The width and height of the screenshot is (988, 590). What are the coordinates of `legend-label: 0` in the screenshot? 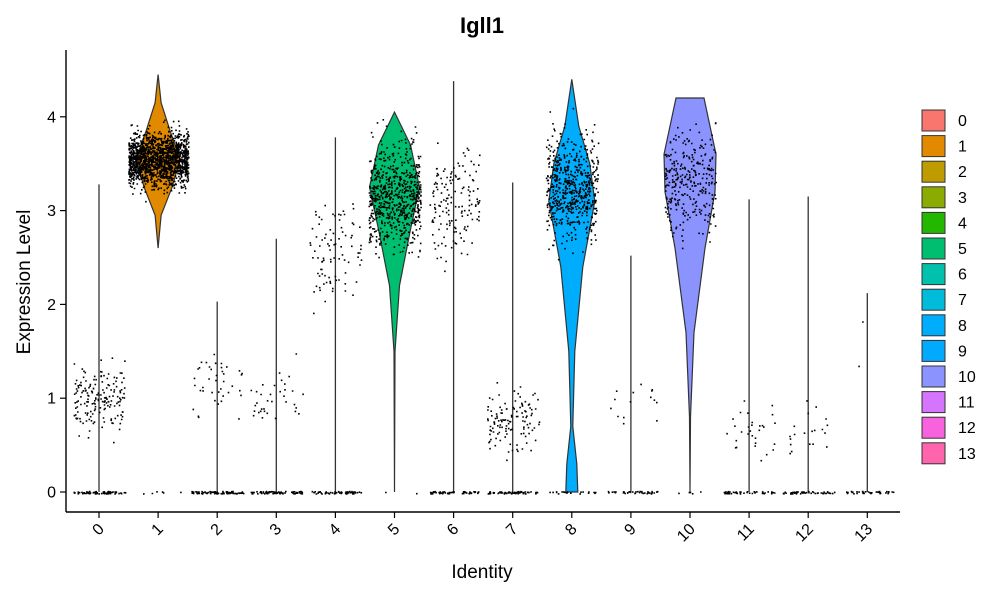 It's located at (962, 121).